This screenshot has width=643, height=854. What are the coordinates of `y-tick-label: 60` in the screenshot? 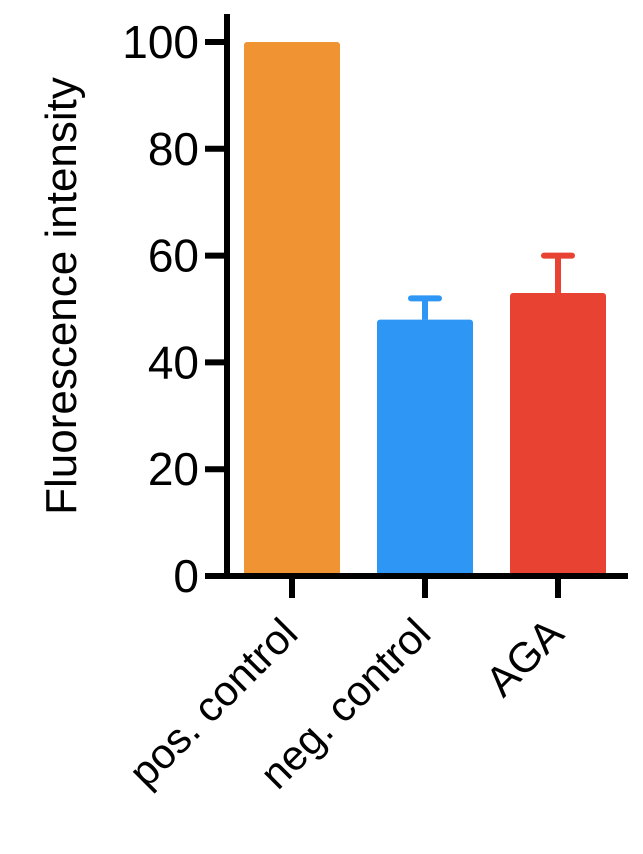 It's located at (173, 256).